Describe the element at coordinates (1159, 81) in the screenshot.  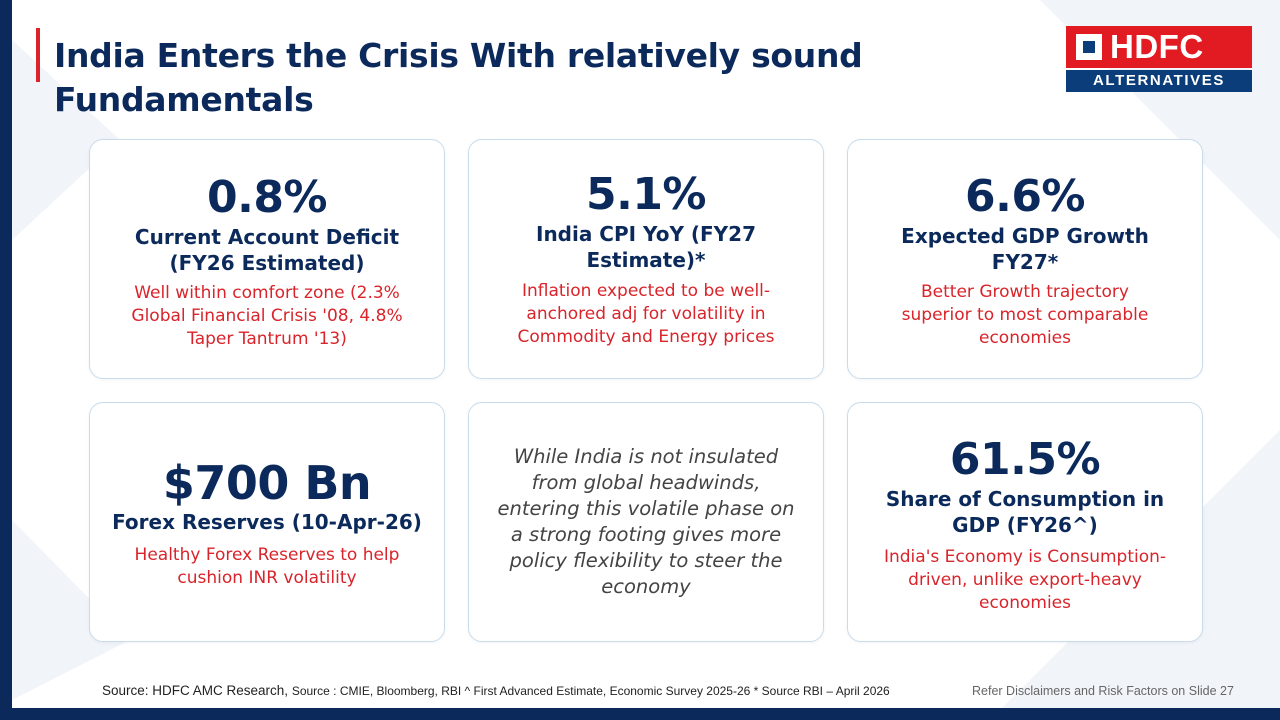
I see `logo-tagline: ALTERNATIVES` at that location.